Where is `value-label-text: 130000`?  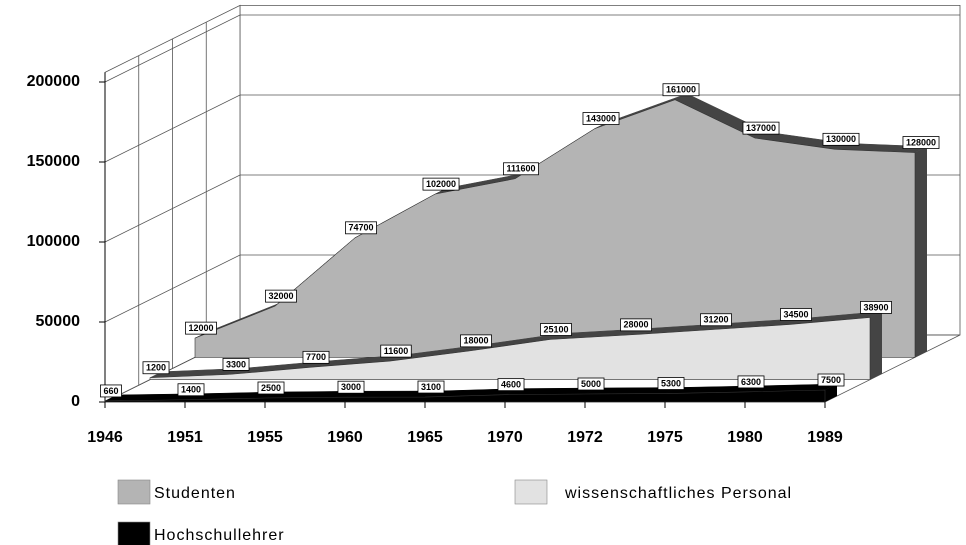
value-label-text: 130000 is located at coordinates (841, 139).